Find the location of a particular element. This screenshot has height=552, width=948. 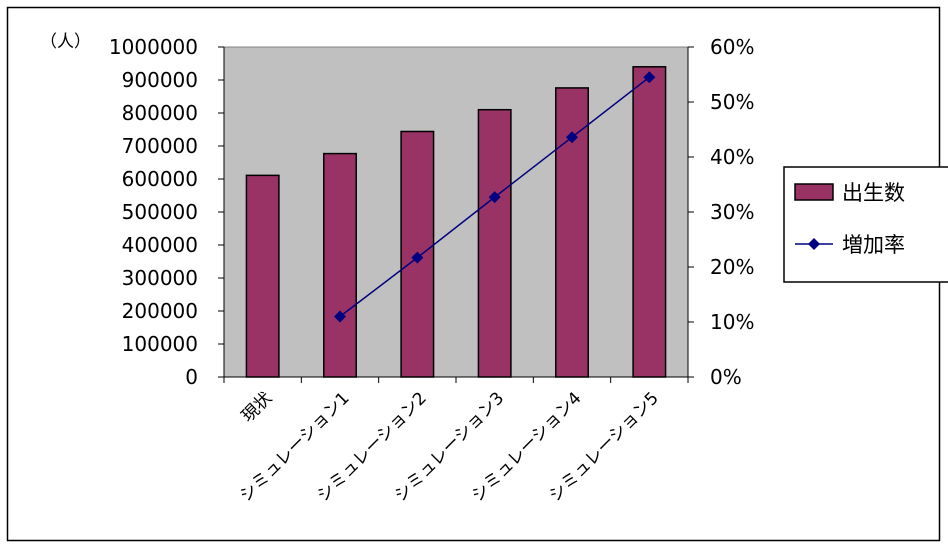

right-axis-ticks: 0% 10% 20% 30% 40% 50% 60% is located at coordinates (721, 212).